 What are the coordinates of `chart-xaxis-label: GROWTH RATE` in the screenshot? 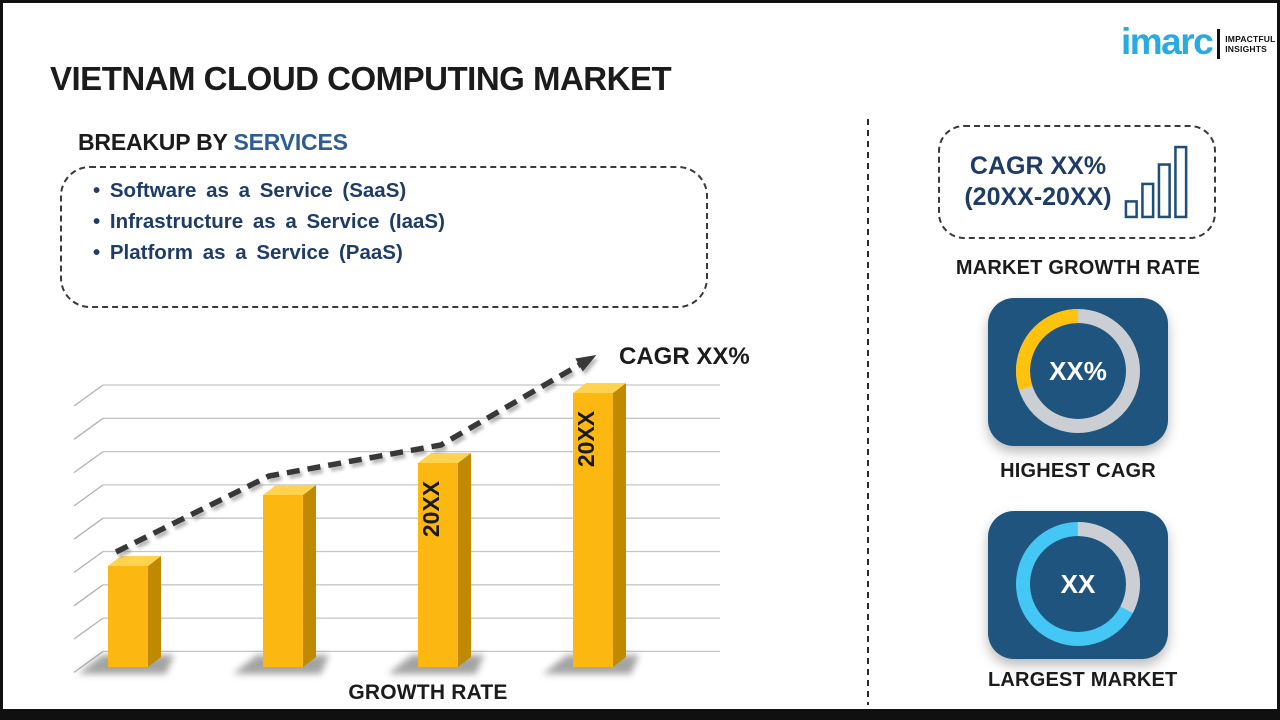 It's located at (428, 692).